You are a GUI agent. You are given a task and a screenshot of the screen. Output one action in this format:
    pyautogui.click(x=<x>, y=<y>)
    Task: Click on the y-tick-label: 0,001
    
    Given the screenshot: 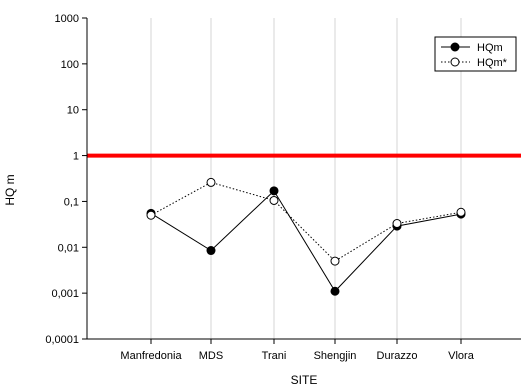 What is the action you would take?
    pyautogui.click(x=65, y=294)
    